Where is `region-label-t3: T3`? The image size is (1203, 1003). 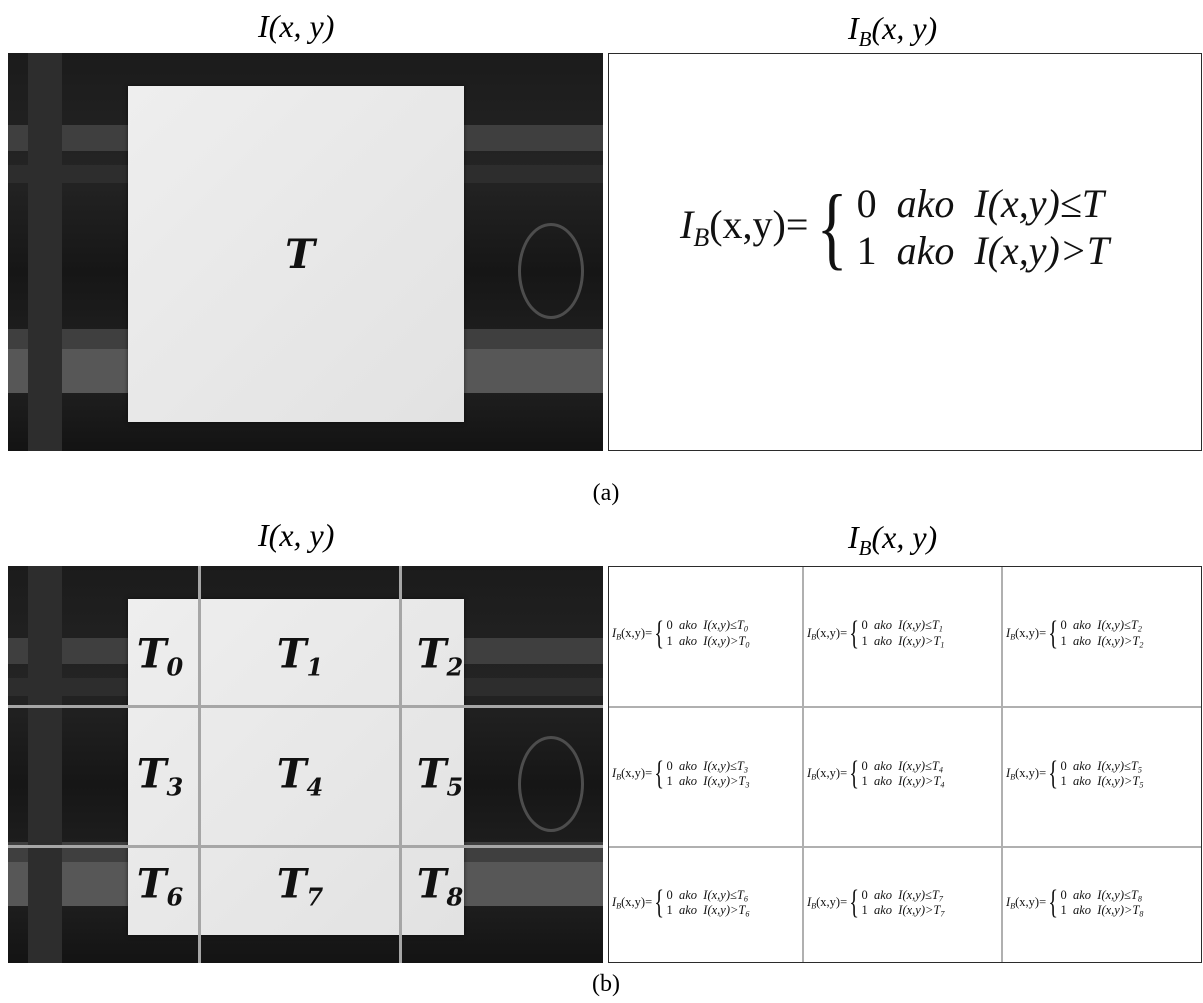
region-label-t3: T3 is located at coordinates (160, 776).